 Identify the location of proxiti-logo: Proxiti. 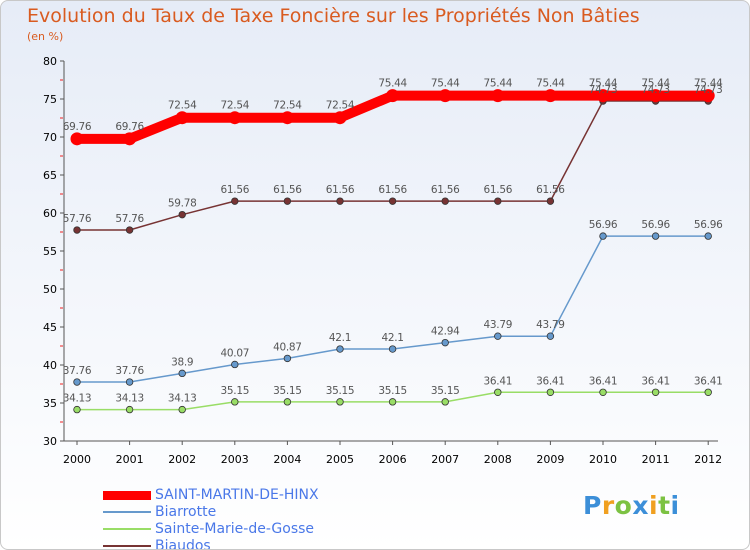
(631, 505).